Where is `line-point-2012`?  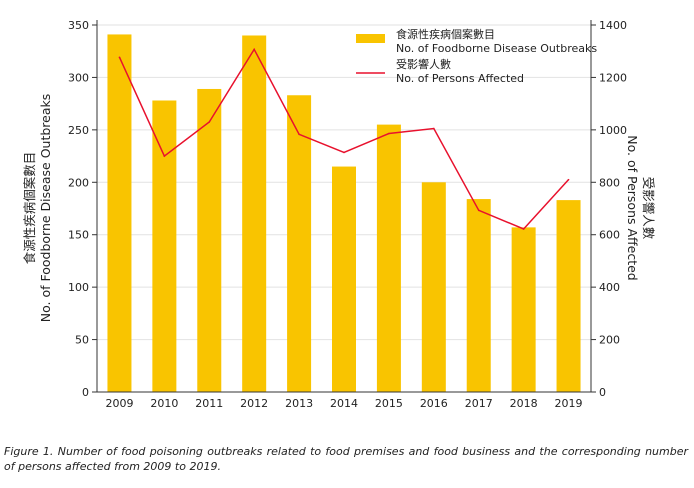 line-point-2012 is located at coordinates (254, 49).